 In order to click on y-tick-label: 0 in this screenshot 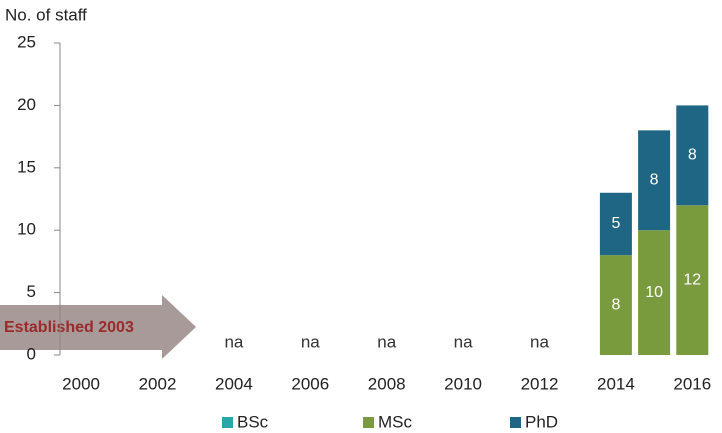, I will do `click(31, 353)`.